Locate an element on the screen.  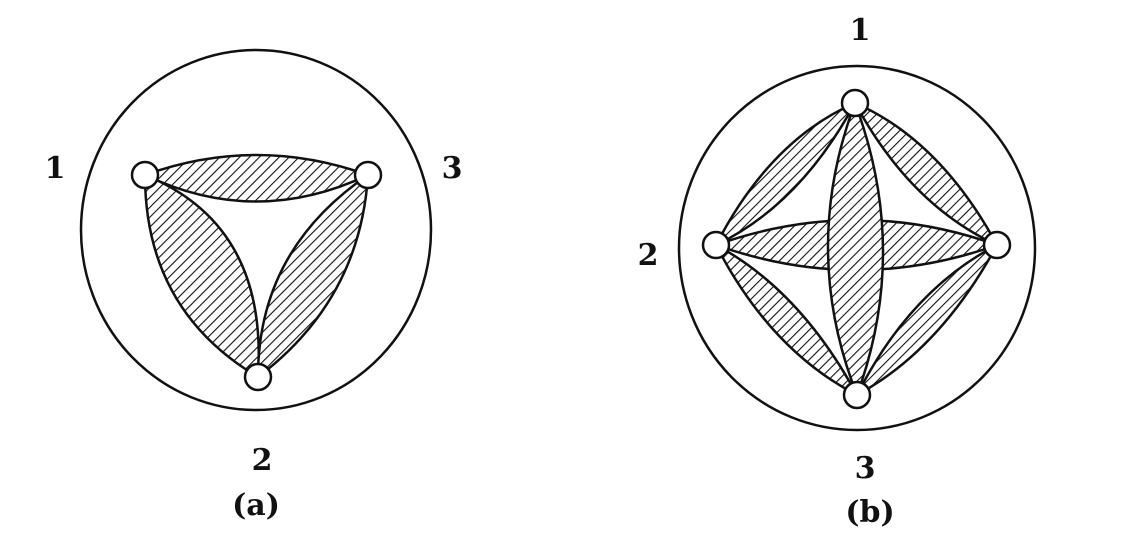
diagram-a-label-1: 1 is located at coordinates (55, 168).